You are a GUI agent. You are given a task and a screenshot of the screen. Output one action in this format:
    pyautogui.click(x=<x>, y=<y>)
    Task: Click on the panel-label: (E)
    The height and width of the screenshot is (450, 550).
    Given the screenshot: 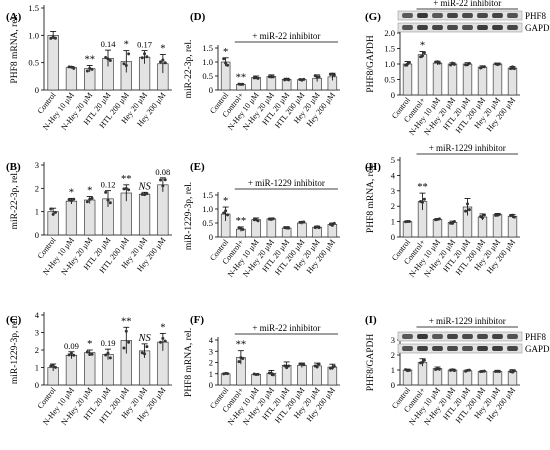 What is the action you would take?
    pyautogui.click(x=197, y=167)
    